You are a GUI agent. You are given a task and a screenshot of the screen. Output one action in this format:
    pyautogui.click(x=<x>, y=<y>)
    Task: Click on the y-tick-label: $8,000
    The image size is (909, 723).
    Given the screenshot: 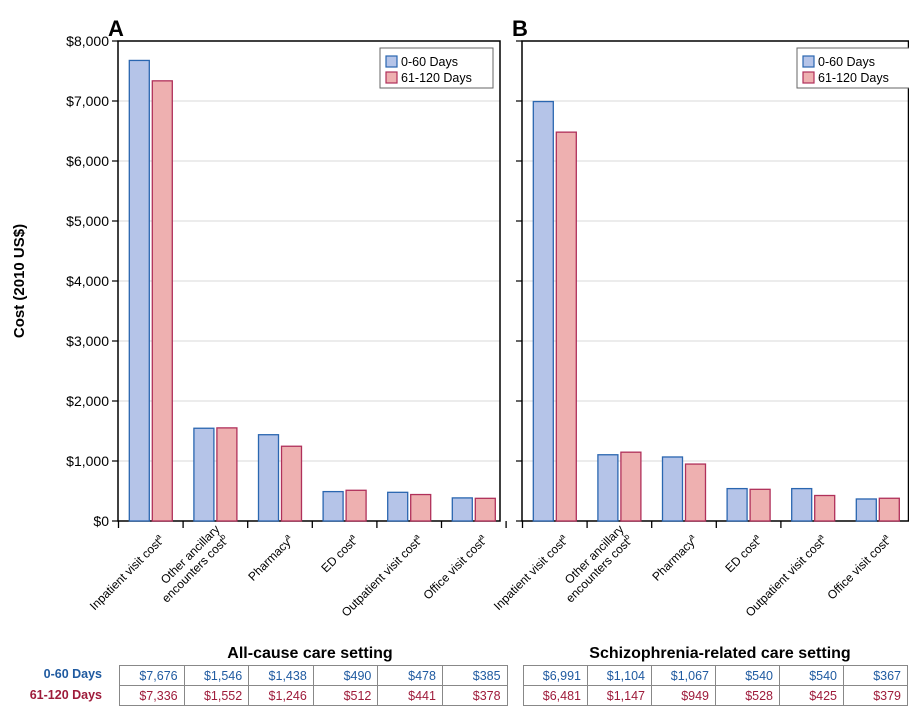 What is the action you would take?
    pyautogui.click(x=87, y=41)
    